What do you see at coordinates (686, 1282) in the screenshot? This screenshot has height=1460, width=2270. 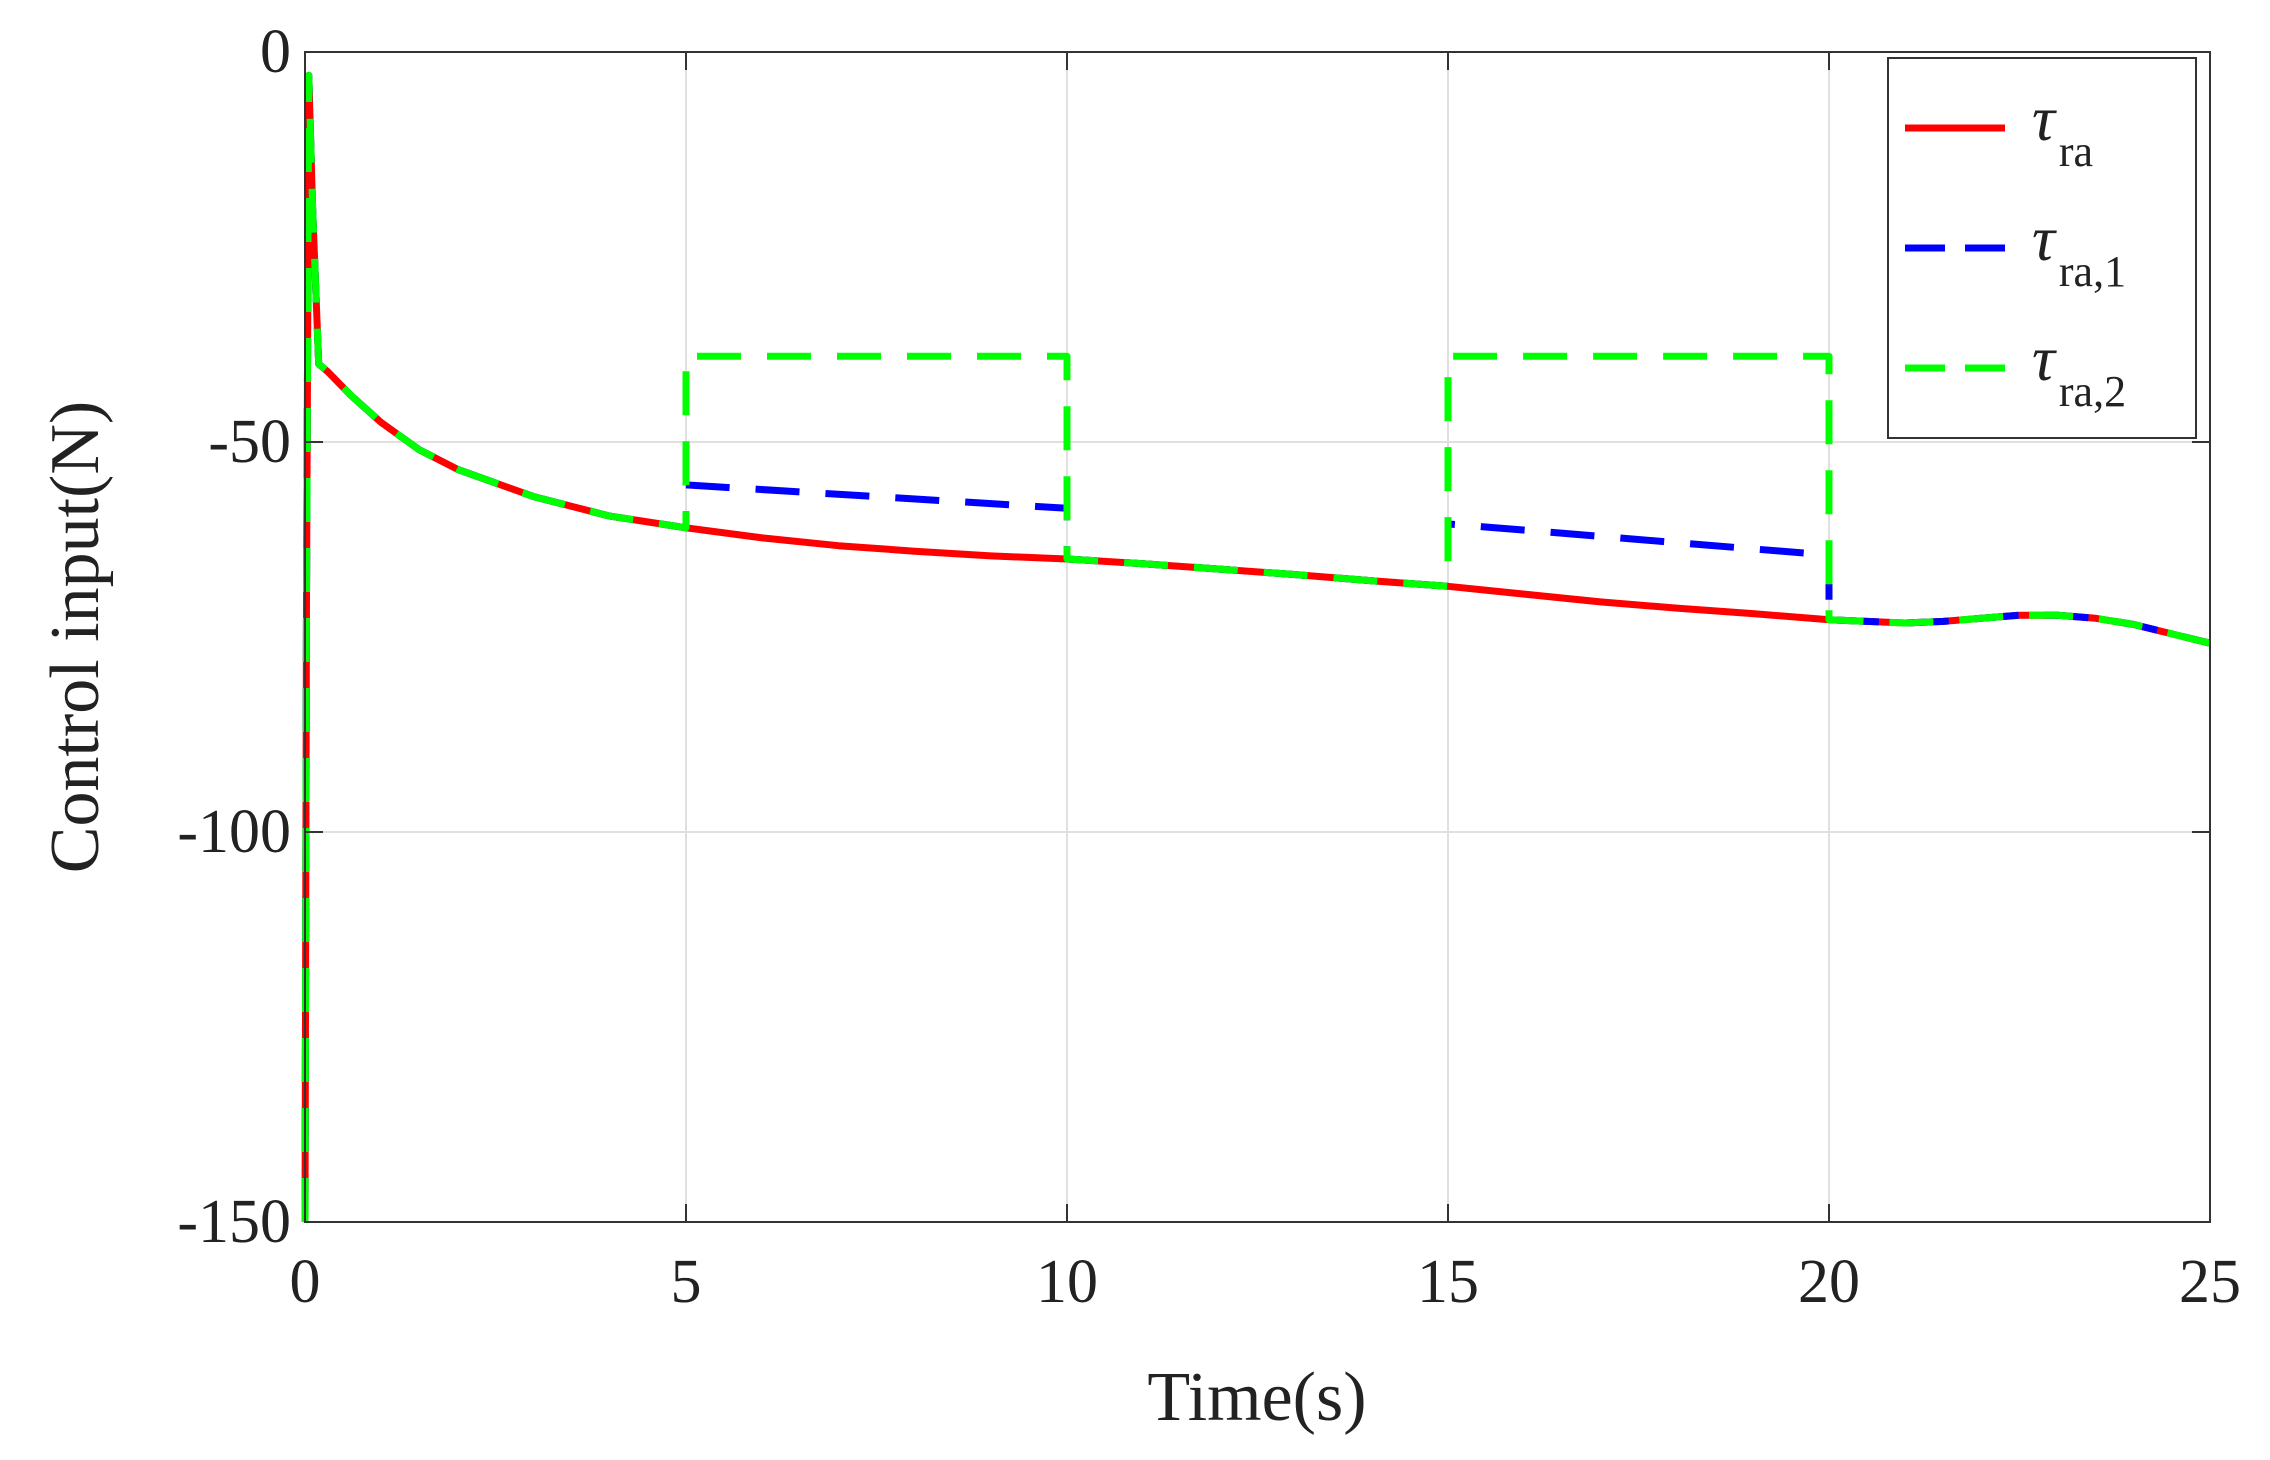 I see `x-tick-label: 5` at bounding box center [686, 1282].